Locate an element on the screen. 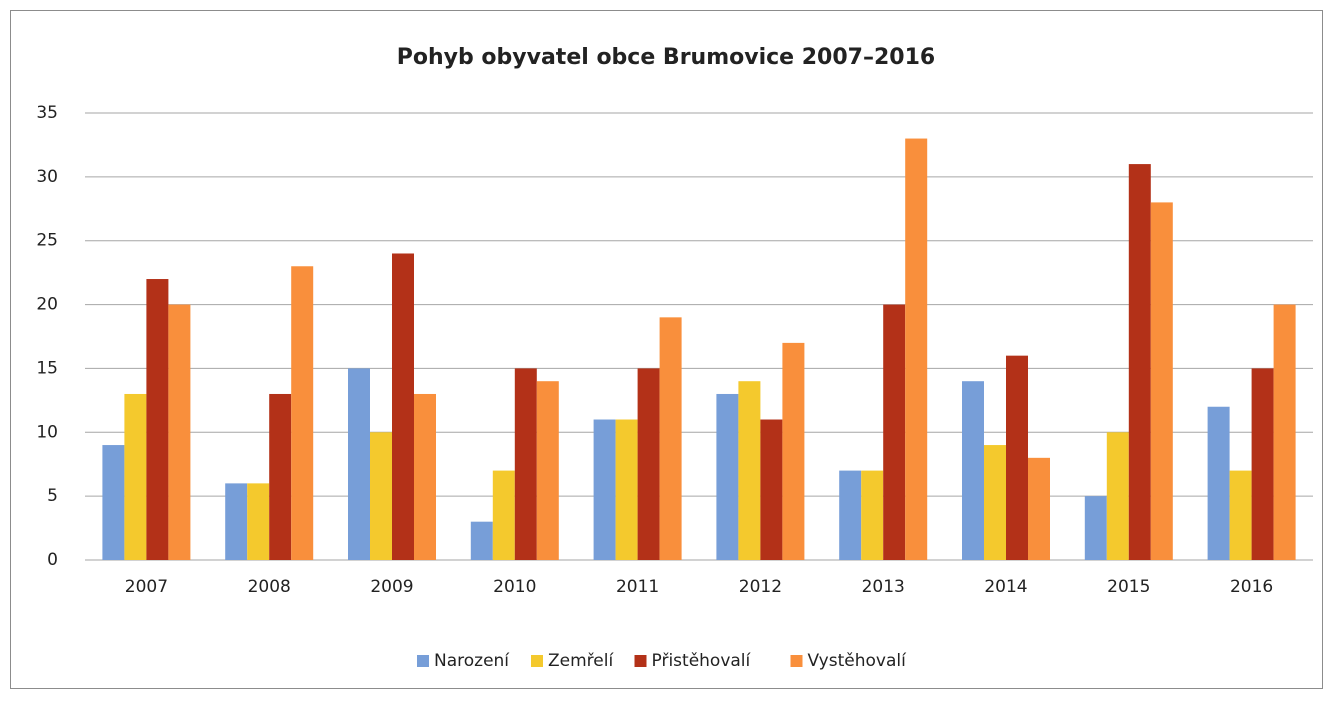  y-tick-label: 10 is located at coordinates (47, 432).